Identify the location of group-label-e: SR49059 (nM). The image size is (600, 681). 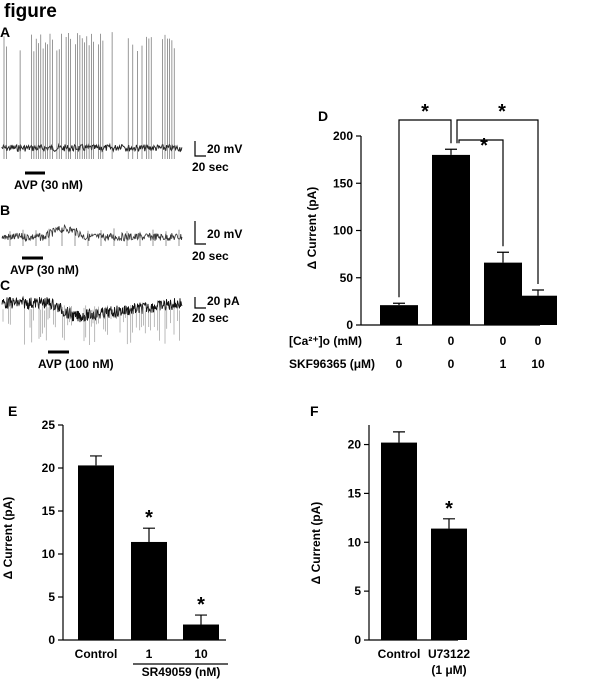
(181, 672).